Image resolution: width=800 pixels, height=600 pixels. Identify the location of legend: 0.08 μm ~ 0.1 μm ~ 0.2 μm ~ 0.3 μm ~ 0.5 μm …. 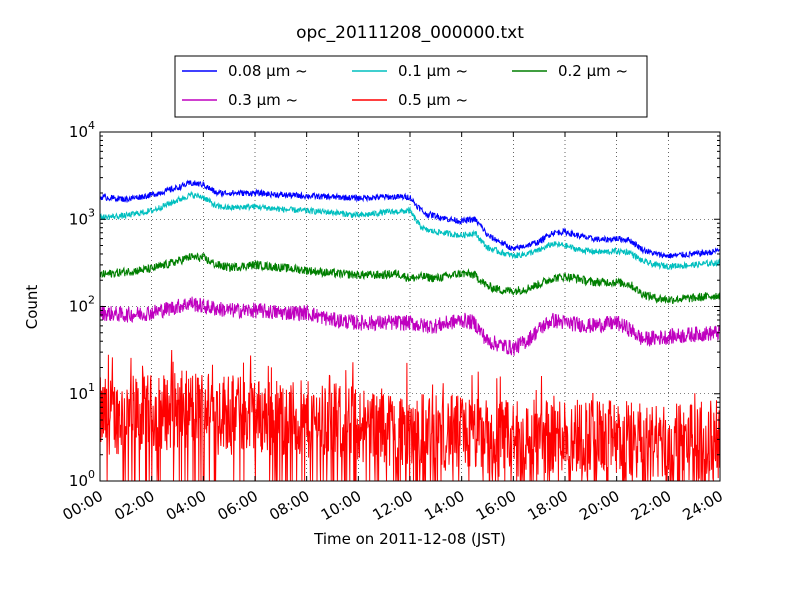
(411, 86).